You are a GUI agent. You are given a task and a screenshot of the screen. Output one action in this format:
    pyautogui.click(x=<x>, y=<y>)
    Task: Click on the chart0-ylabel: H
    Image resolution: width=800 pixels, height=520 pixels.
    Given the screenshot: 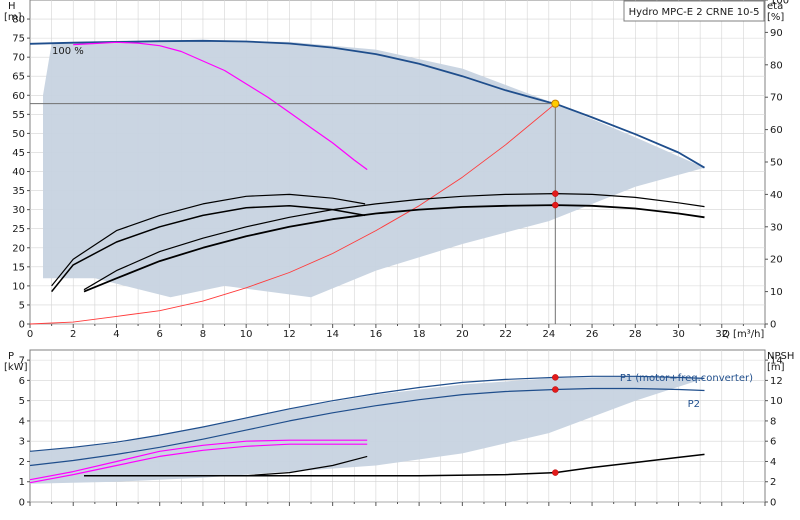 What is the action you would take?
    pyautogui.click(x=12, y=6)
    